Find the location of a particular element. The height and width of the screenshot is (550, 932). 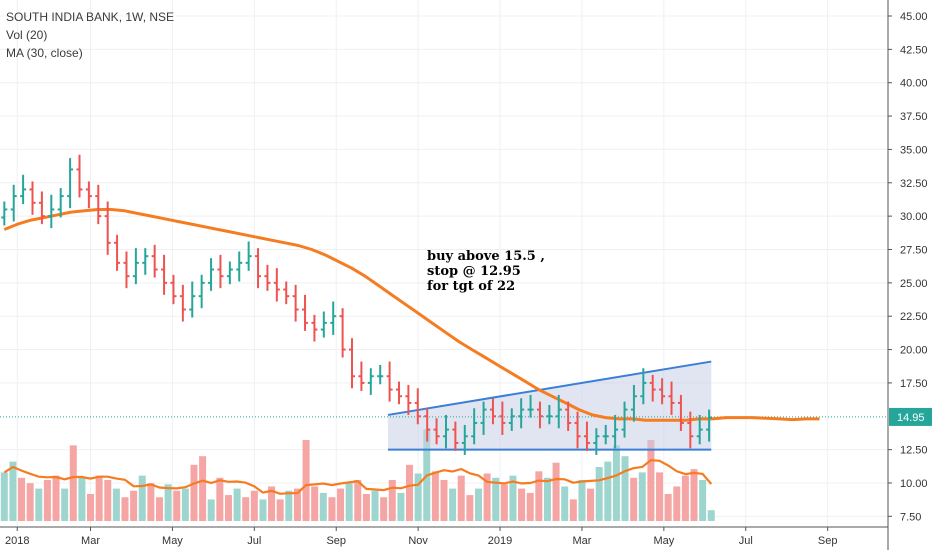

price-tick-label: 20.00 is located at coordinates (914, 351).